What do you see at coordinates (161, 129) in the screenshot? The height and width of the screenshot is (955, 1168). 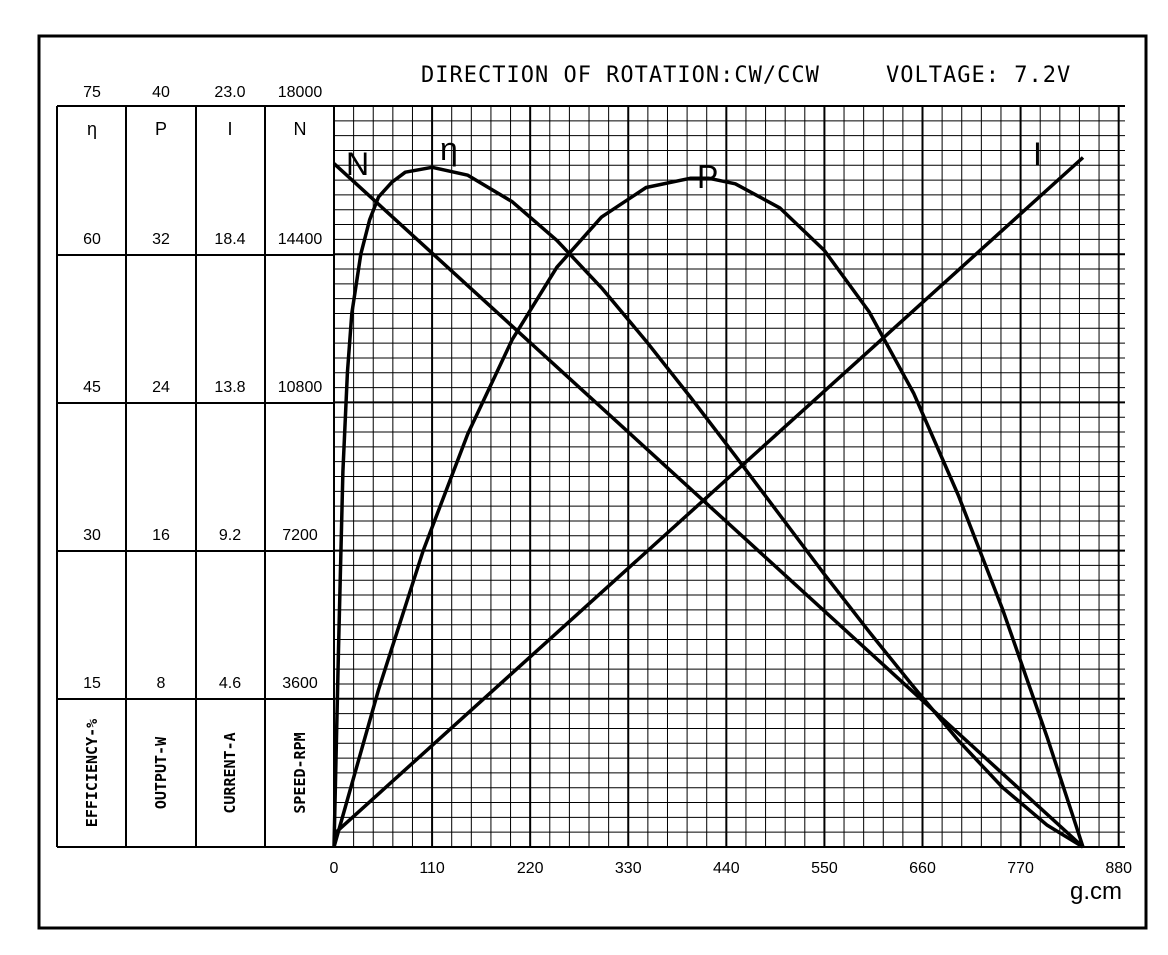 I see `axis-symbol: P` at bounding box center [161, 129].